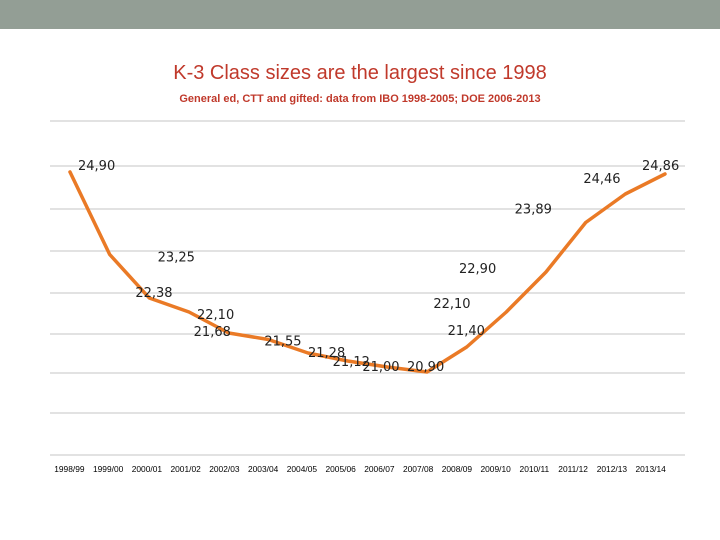  Describe the element at coordinates (263, 469) in the screenshot. I see `x-tick-label: 2003/04` at that location.